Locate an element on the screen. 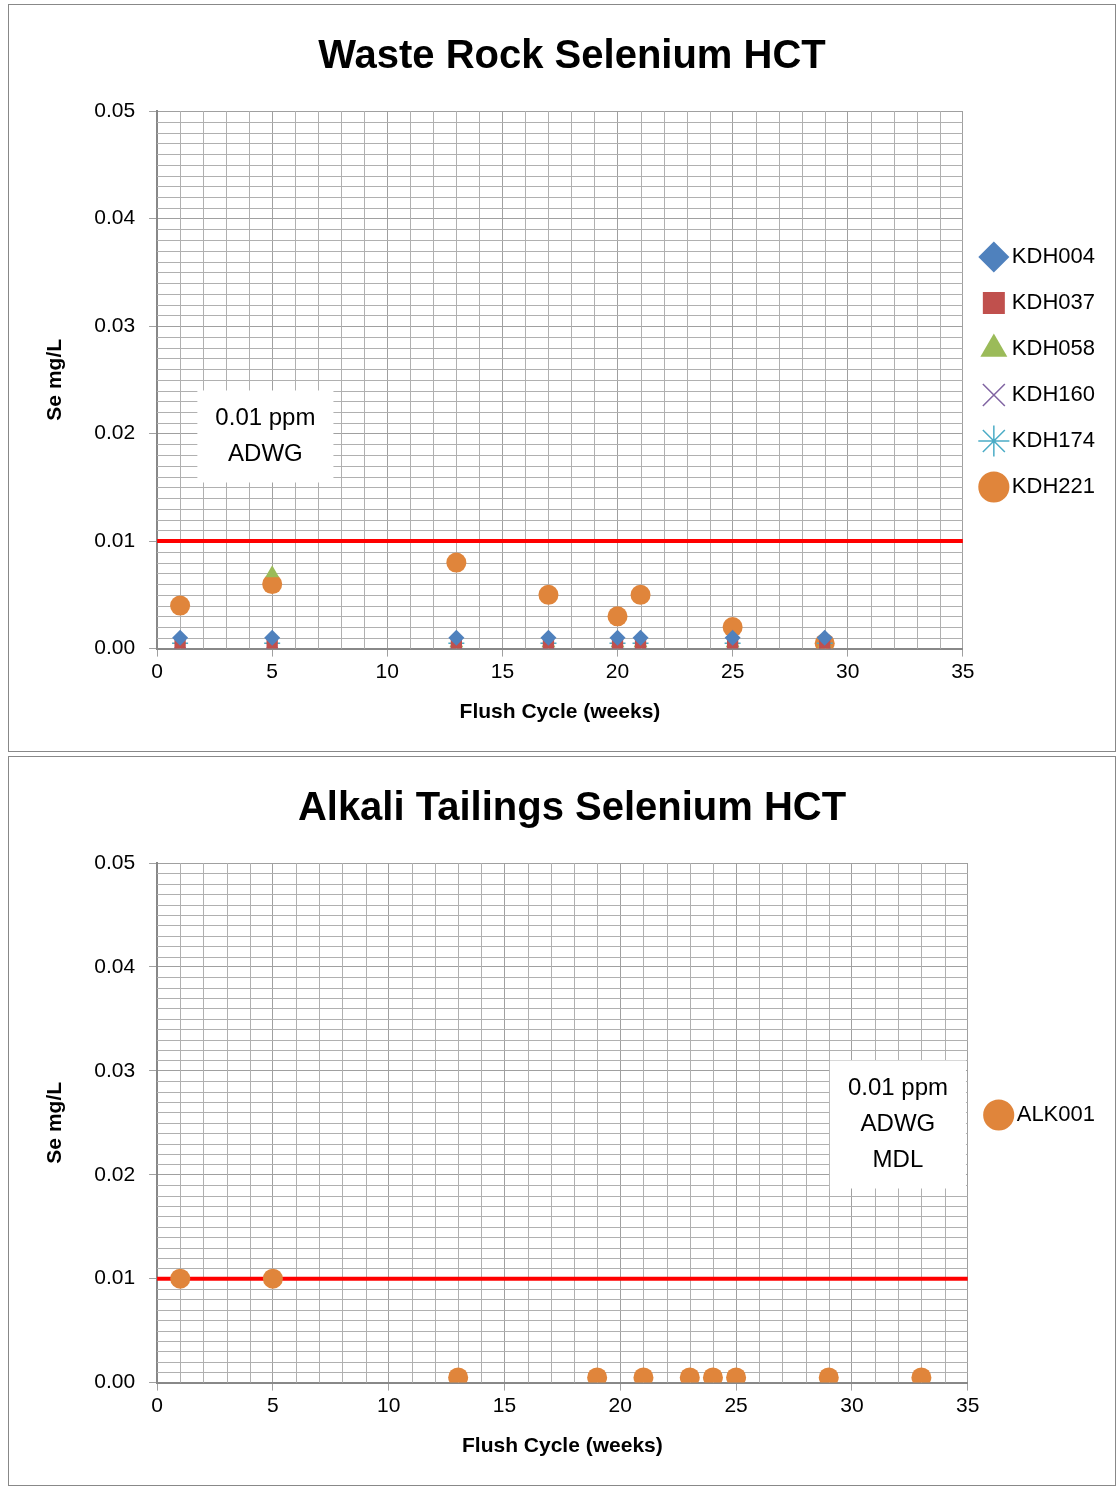  legend-label: KDH004 is located at coordinates (1053, 256).